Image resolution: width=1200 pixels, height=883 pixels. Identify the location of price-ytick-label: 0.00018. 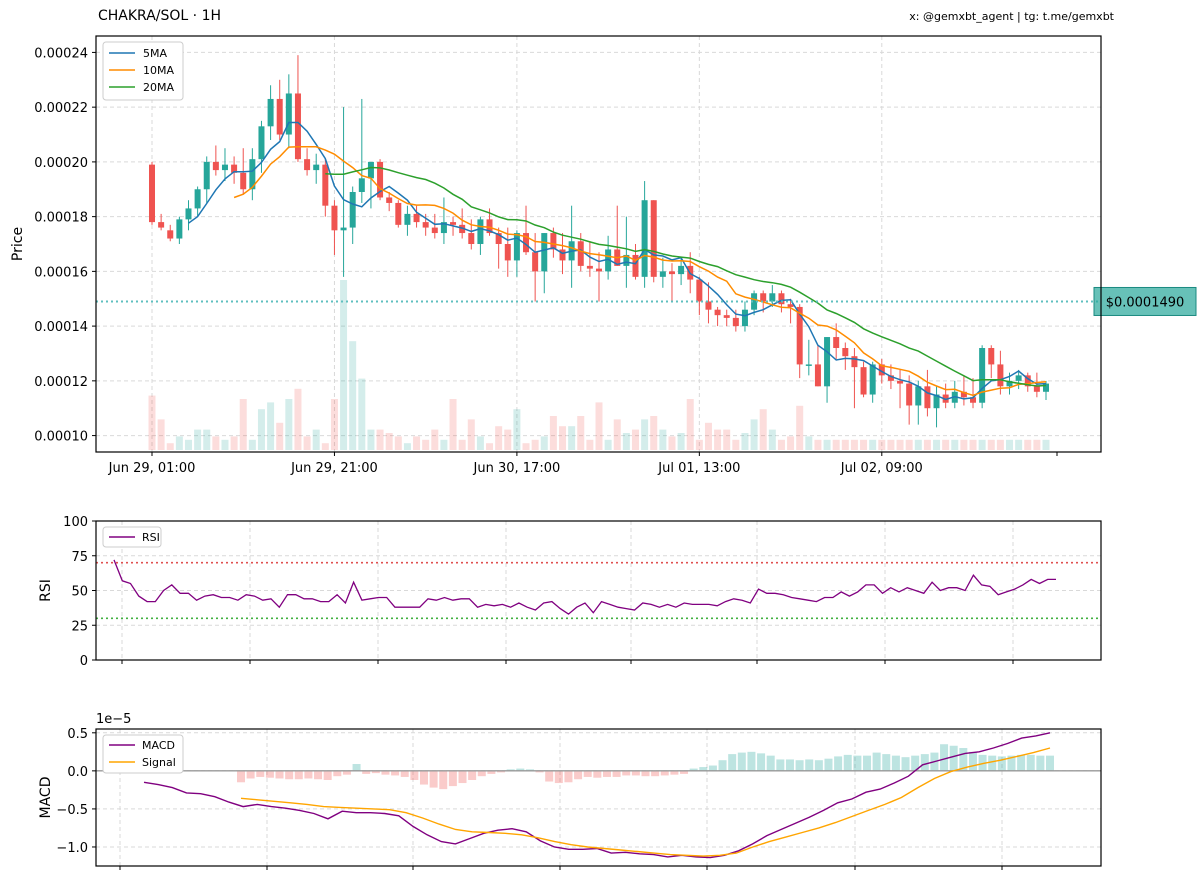
(61, 218).